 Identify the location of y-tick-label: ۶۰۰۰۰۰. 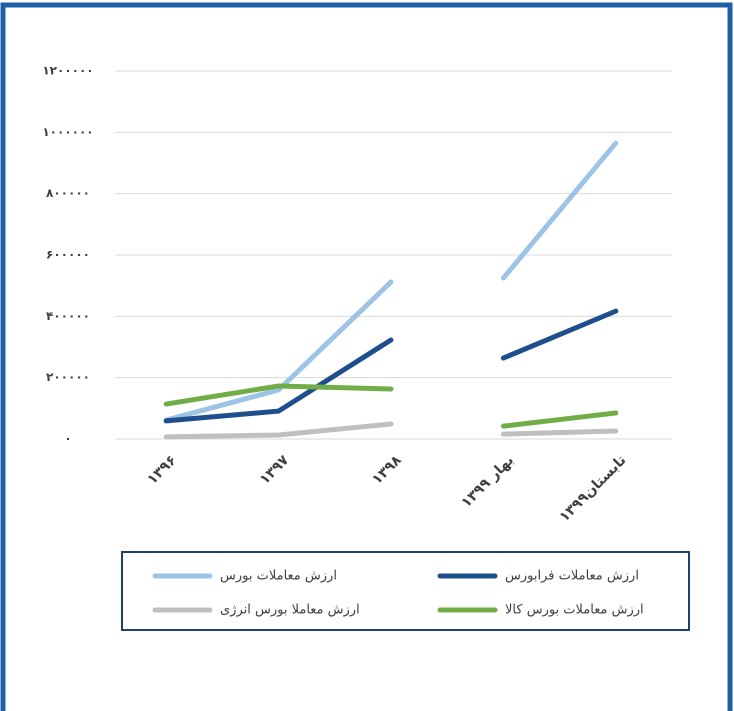
(68, 255).